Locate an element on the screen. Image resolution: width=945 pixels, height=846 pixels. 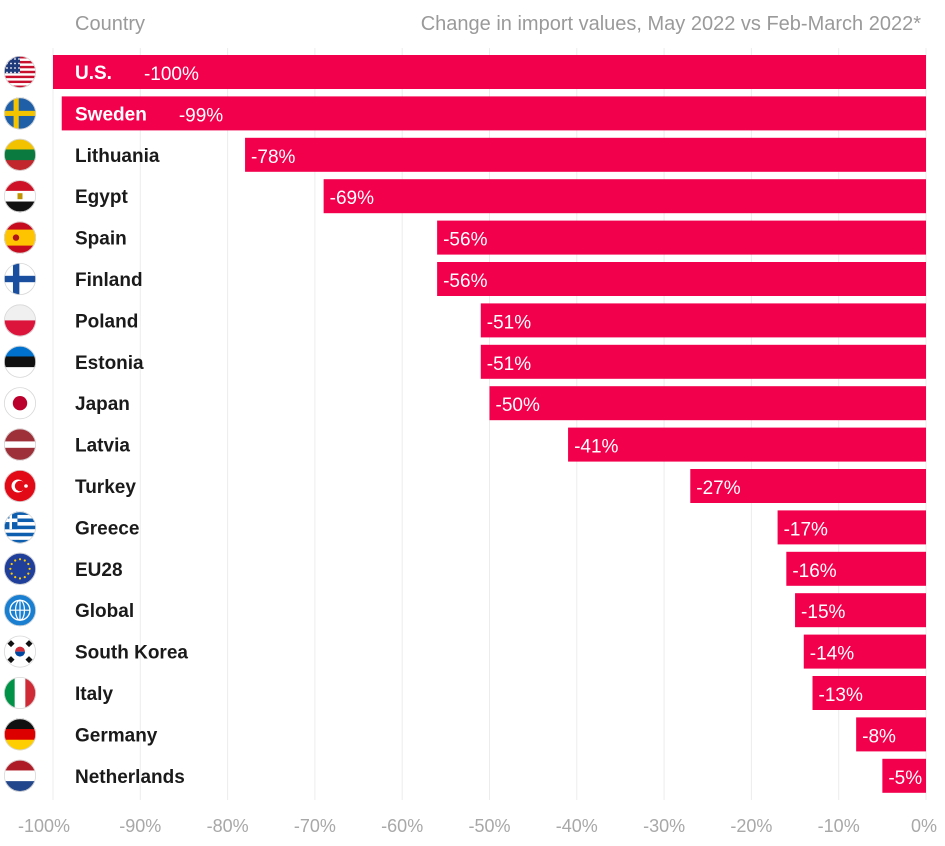
bar-row: EU28 -16% is located at coordinates (464, 568).